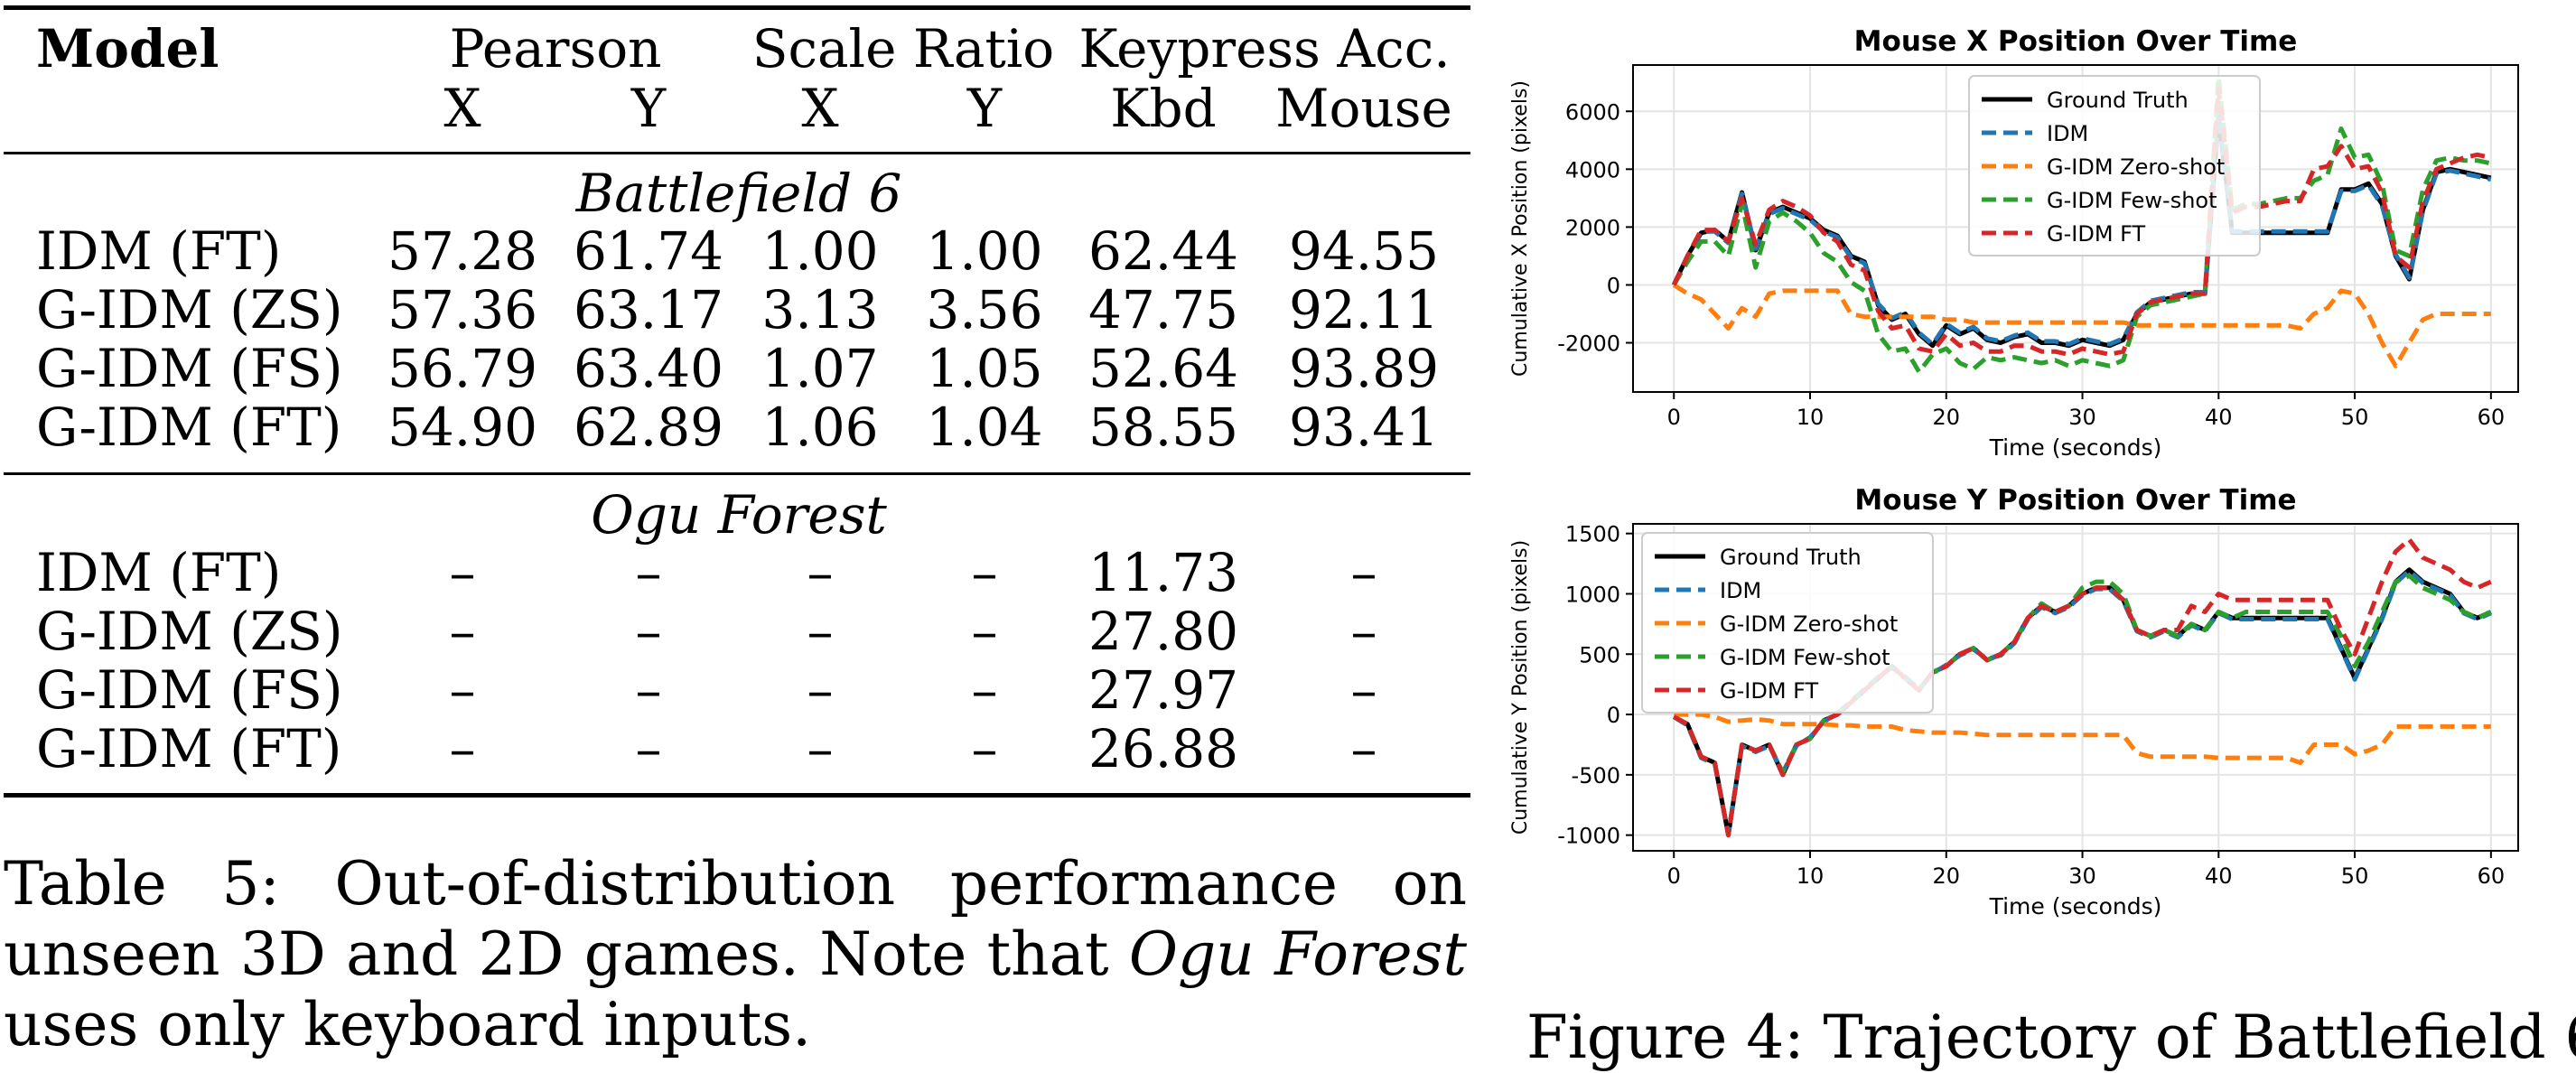 The width and height of the screenshot is (2576, 1073). What do you see at coordinates (737, 796) in the screenshot?
I see `table-bottom-rule` at bounding box center [737, 796].